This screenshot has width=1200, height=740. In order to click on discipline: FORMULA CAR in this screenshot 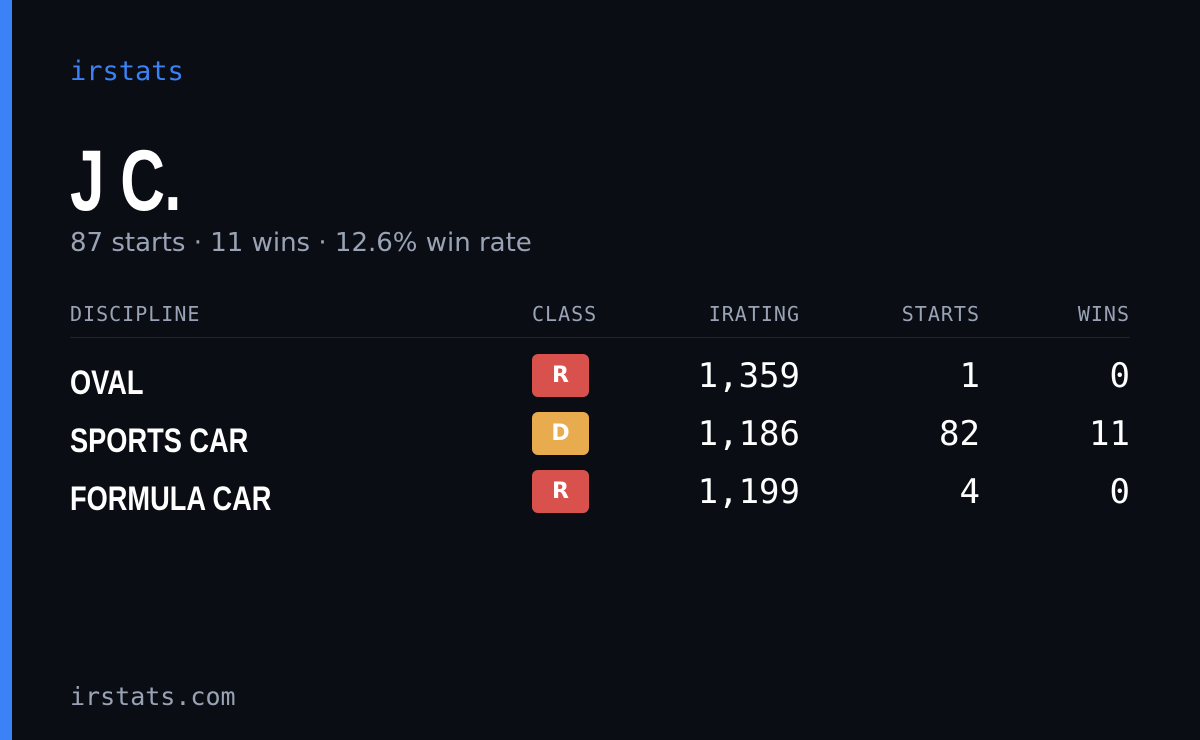, I will do `click(171, 499)`.